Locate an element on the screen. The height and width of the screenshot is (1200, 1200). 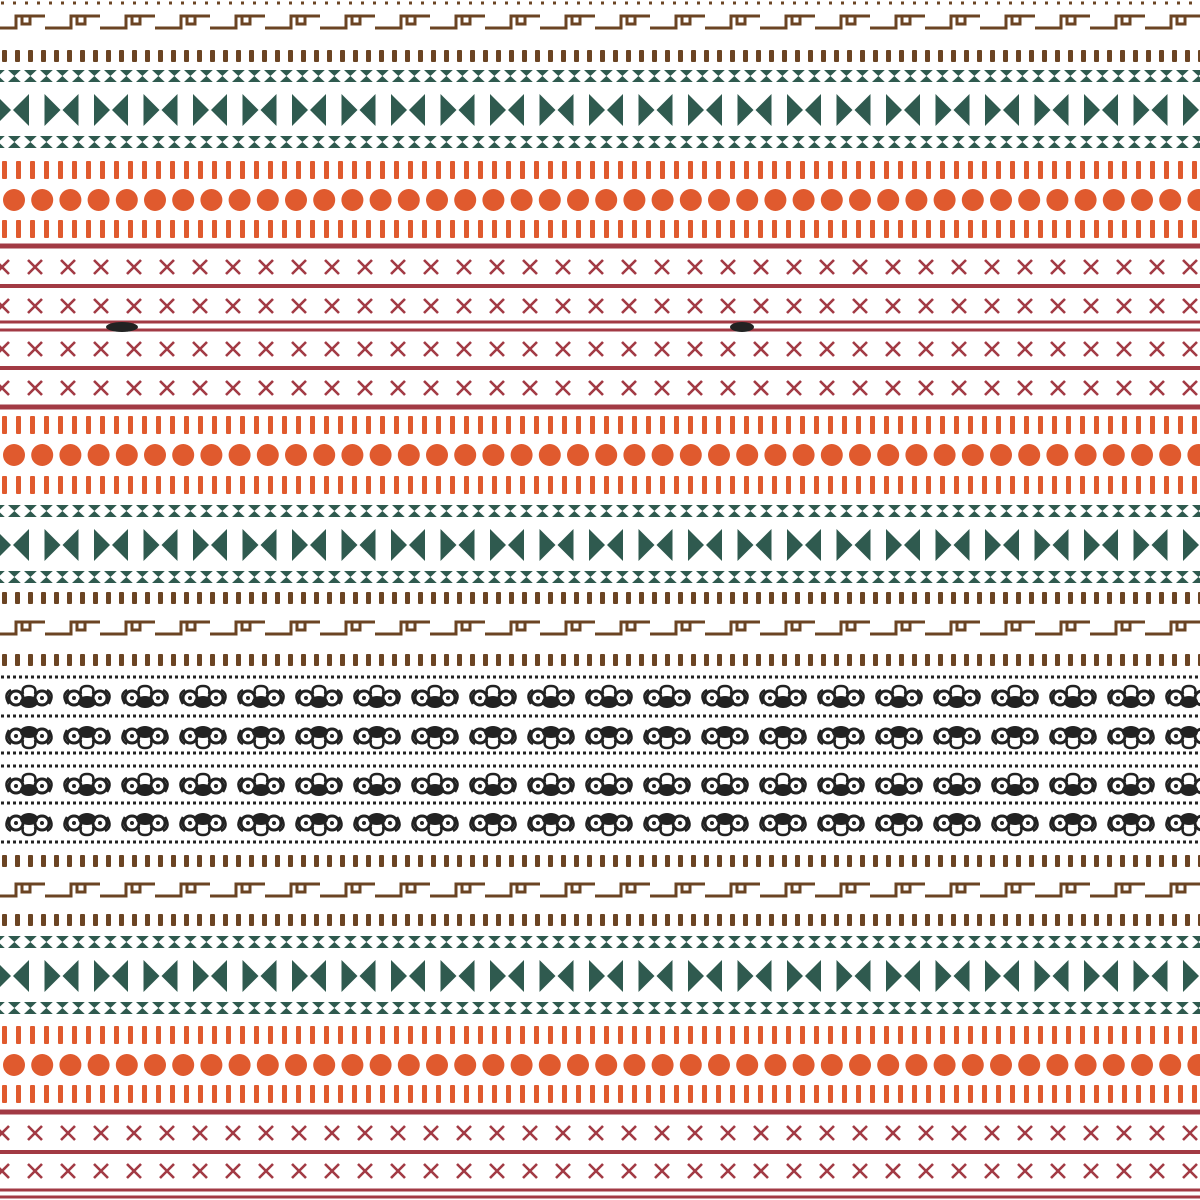
stripe is located at coordinates (600, 1190).